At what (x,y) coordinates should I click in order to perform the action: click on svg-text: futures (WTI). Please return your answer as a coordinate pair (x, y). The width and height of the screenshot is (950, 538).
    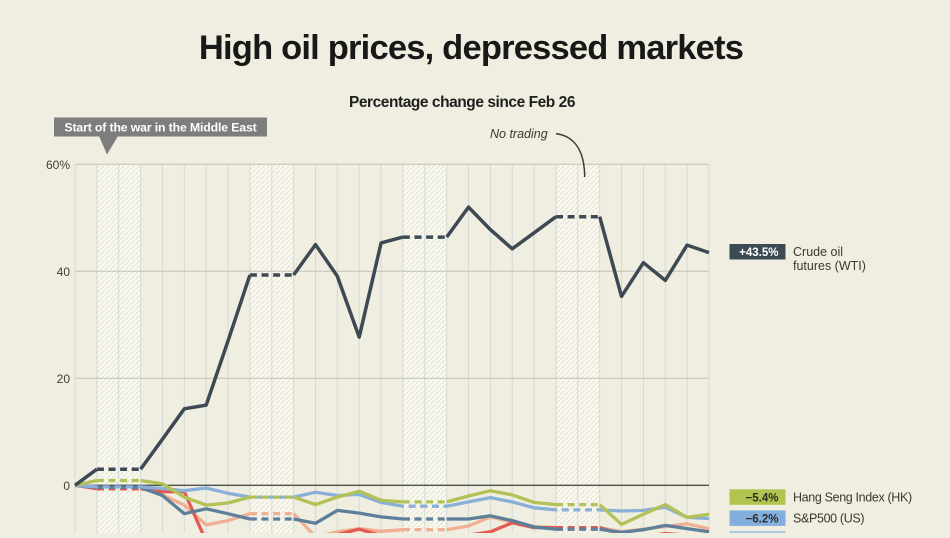
    Looking at the image, I should click on (829, 266).